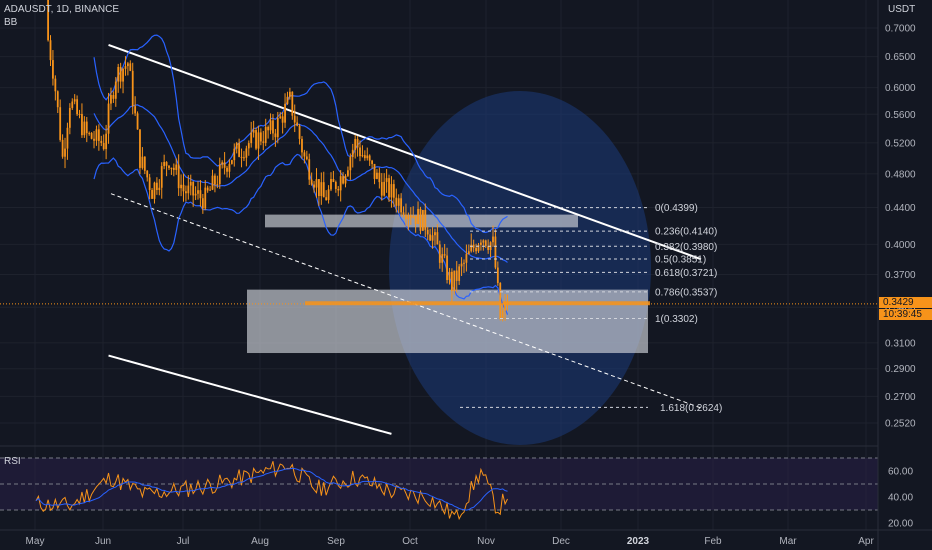 Image resolution: width=932 pixels, height=550 pixels. I want to click on bb-lower-band, so click(301, 234).